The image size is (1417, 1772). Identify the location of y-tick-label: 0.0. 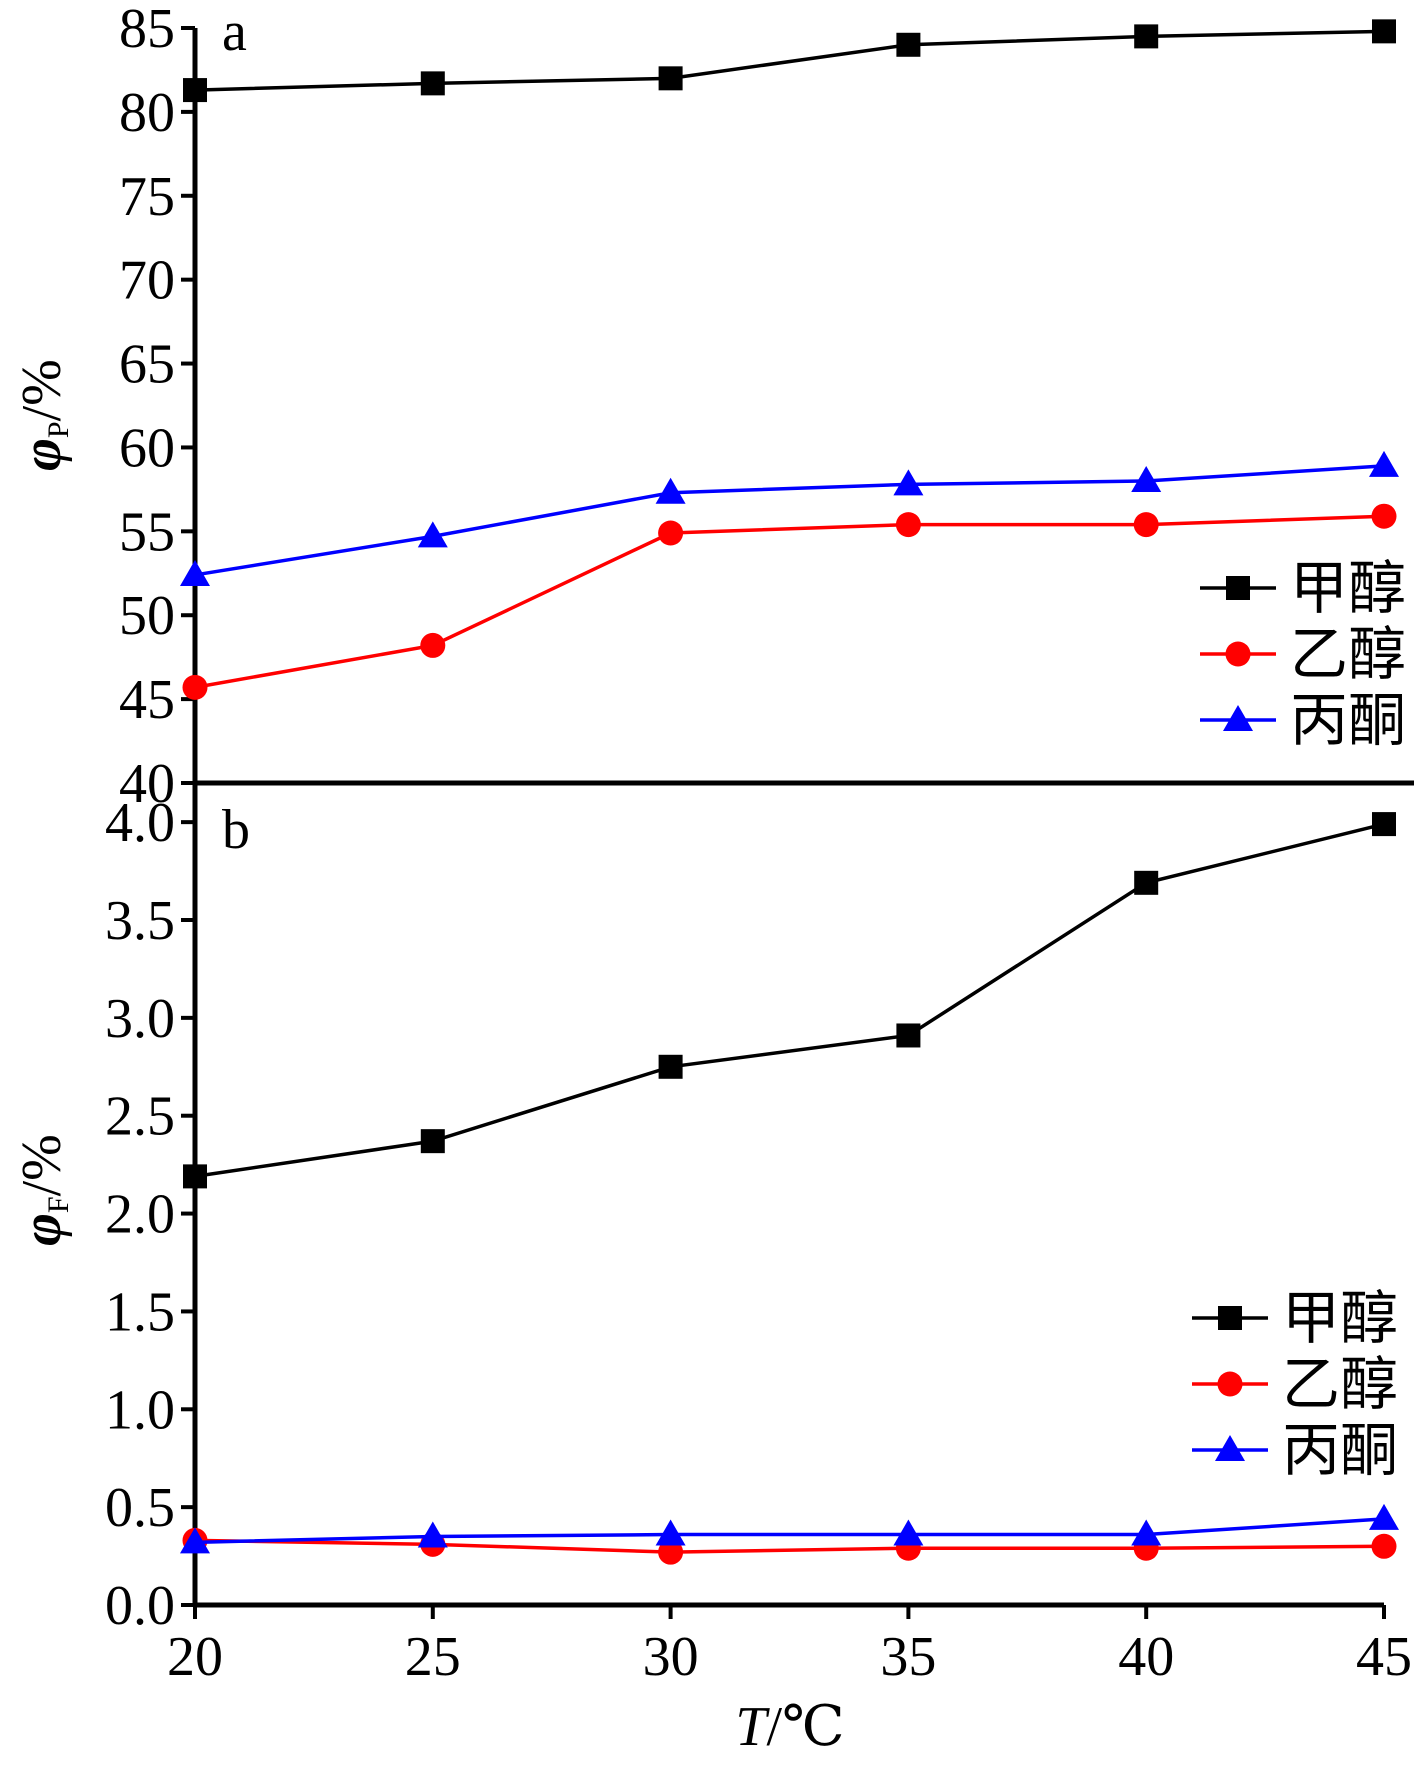
(140, 1606).